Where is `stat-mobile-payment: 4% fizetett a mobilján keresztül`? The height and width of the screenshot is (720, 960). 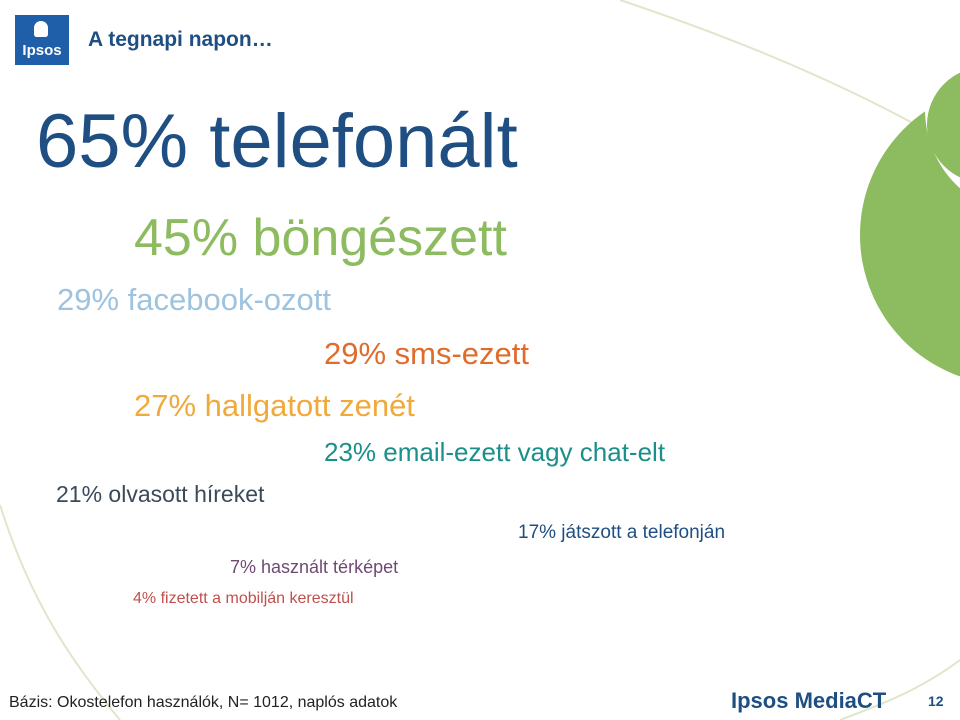
stat-mobile-payment: 4% fizetett a mobilján keresztül is located at coordinates (243, 598).